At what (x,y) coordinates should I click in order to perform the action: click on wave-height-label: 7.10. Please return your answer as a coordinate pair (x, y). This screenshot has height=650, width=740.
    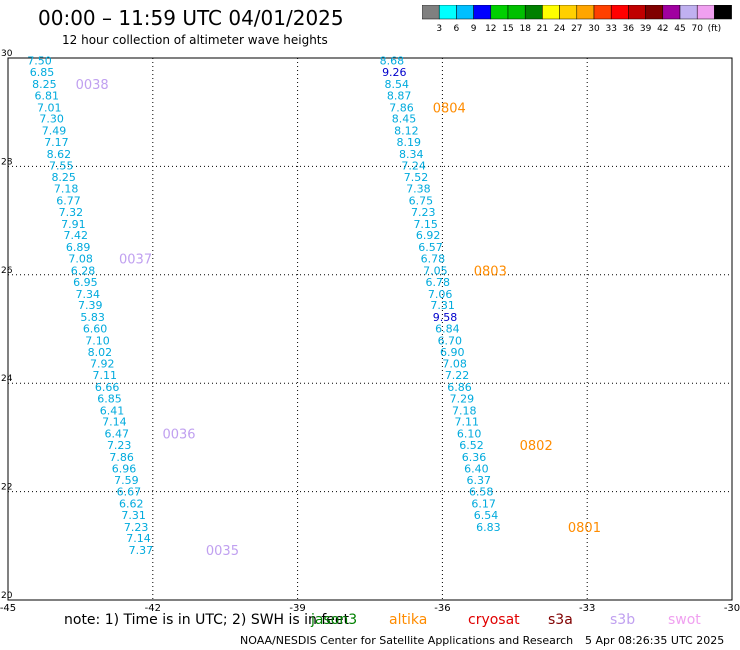
    Looking at the image, I should click on (97, 340).